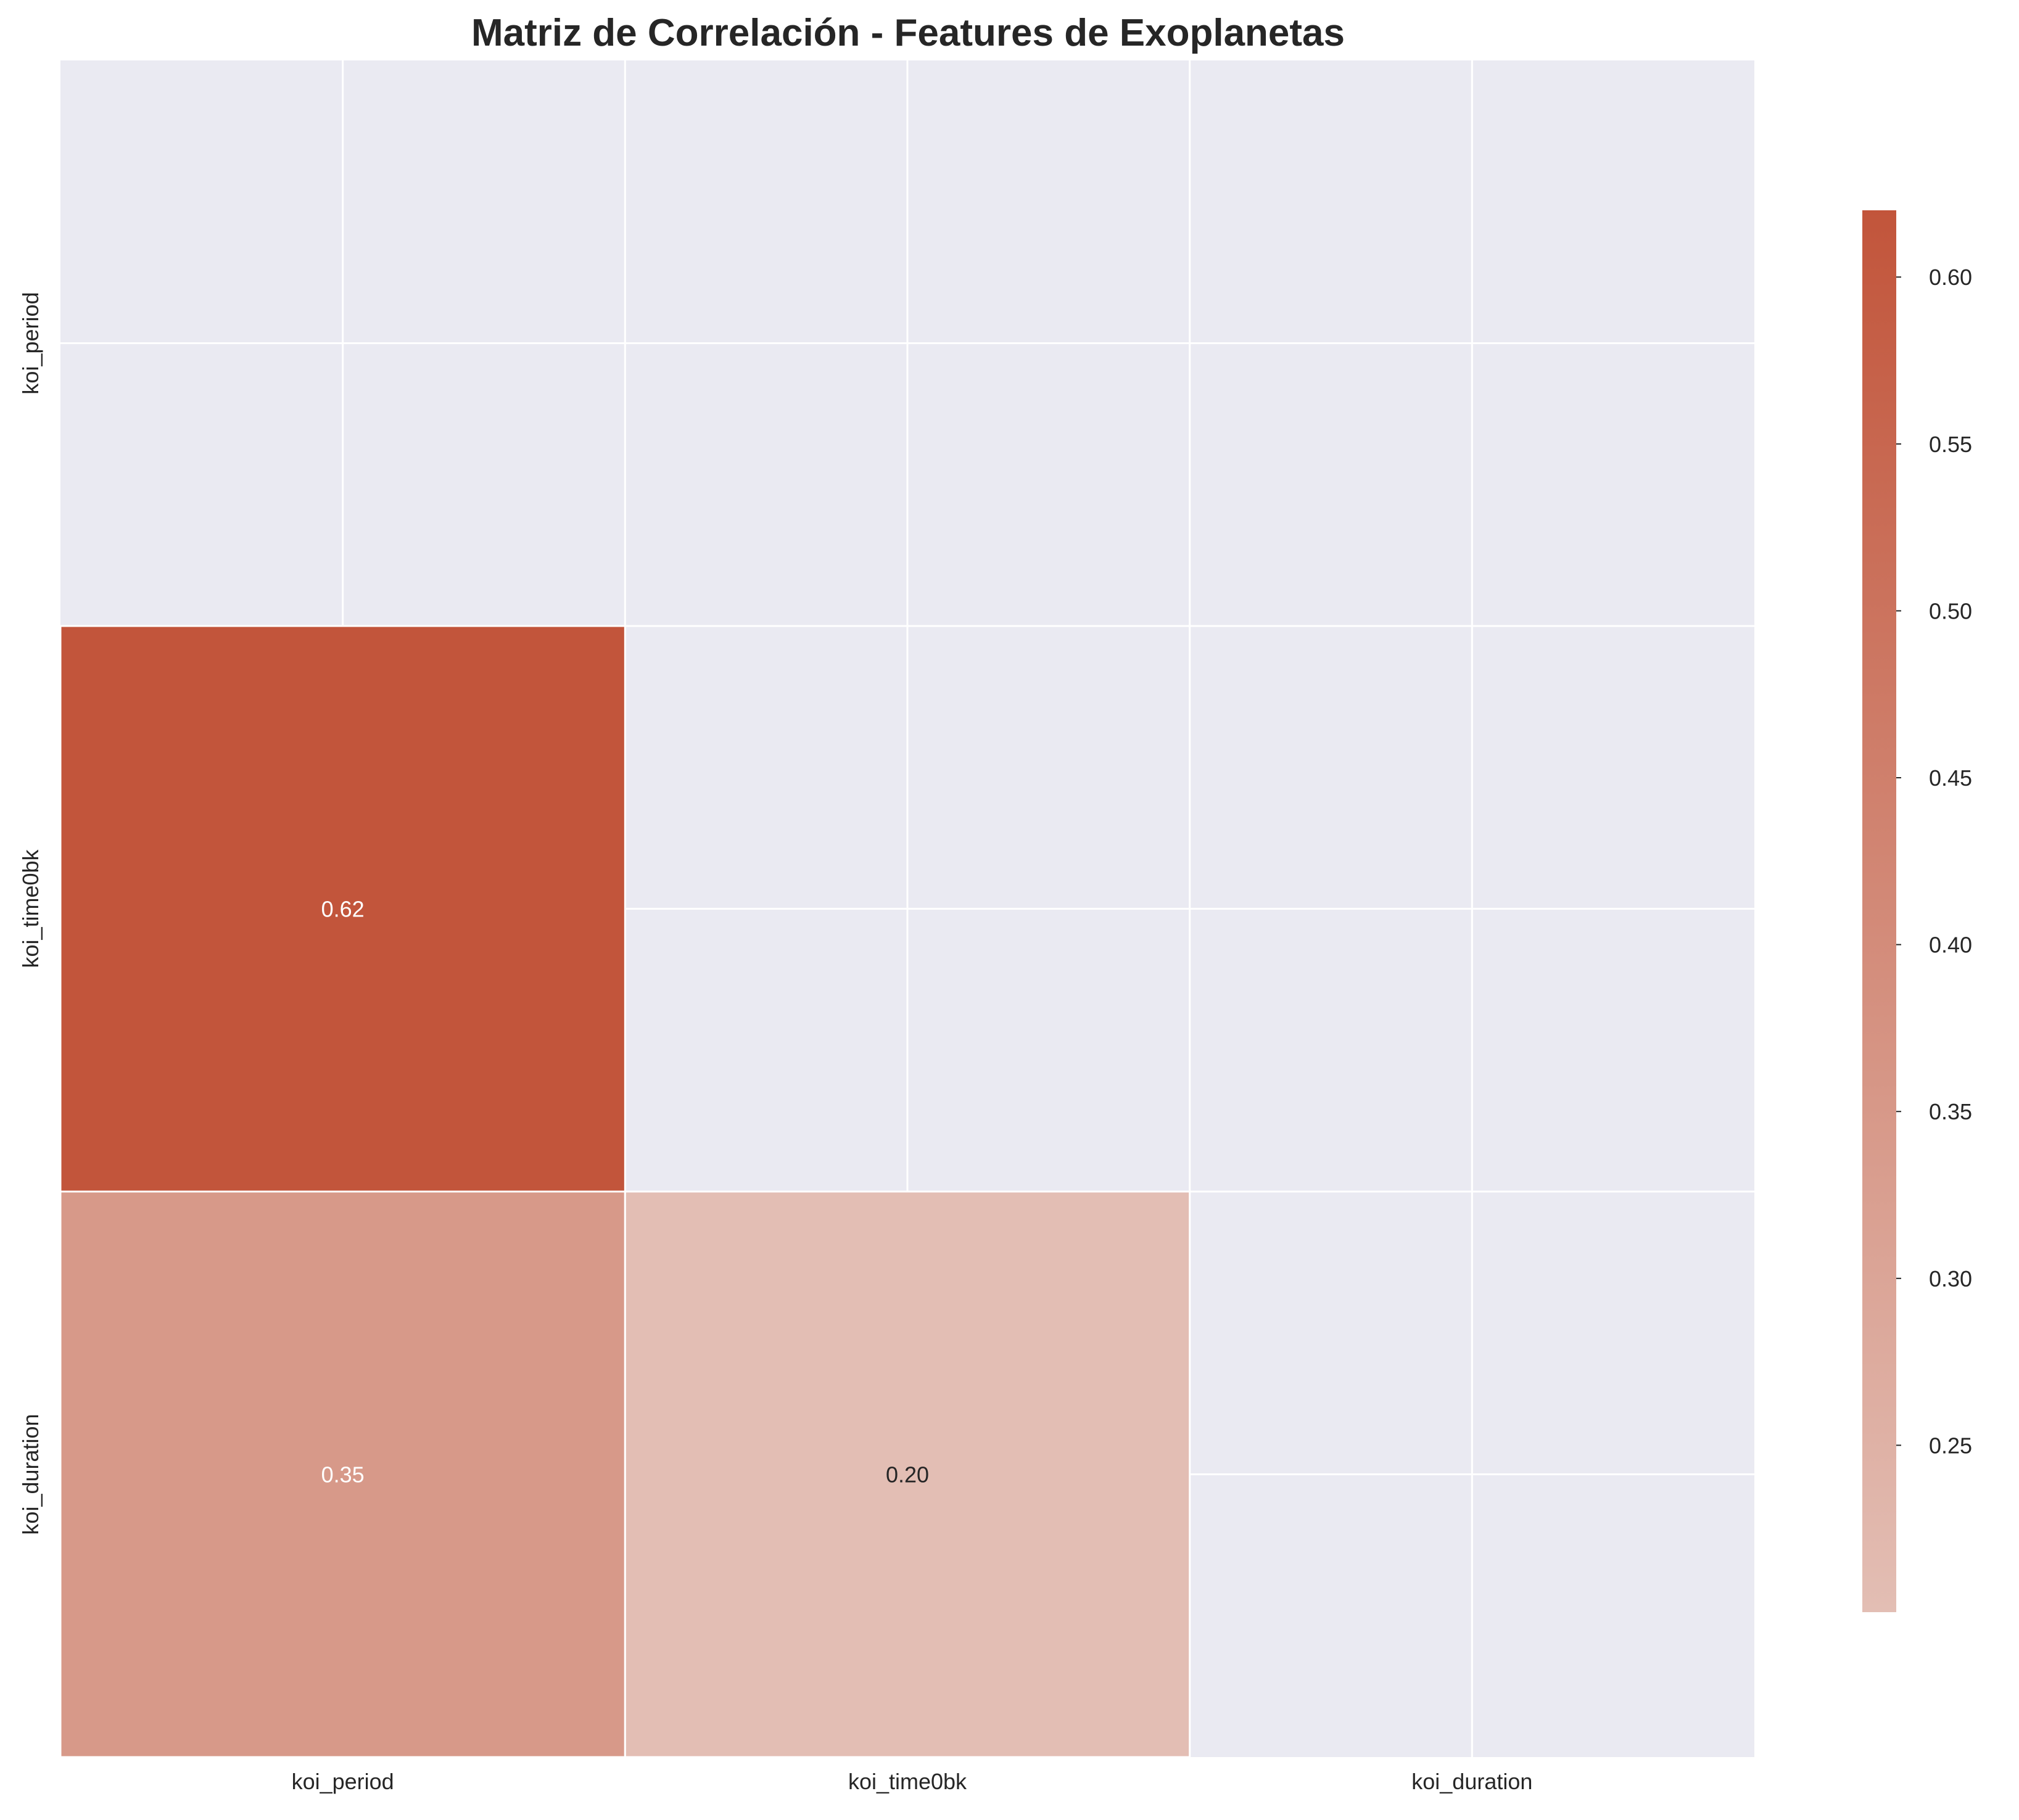  Describe the element at coordinates (907, 1781) in the screenshot. I see `x-tick-label-koi_time0bk: koi_time0bk` at that location.